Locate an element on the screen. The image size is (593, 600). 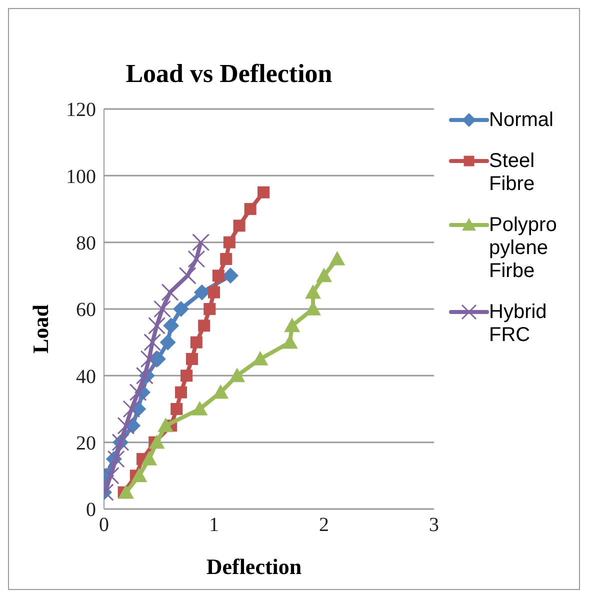
legend-label: Steel Fibre is located at coordinates (512, 173).